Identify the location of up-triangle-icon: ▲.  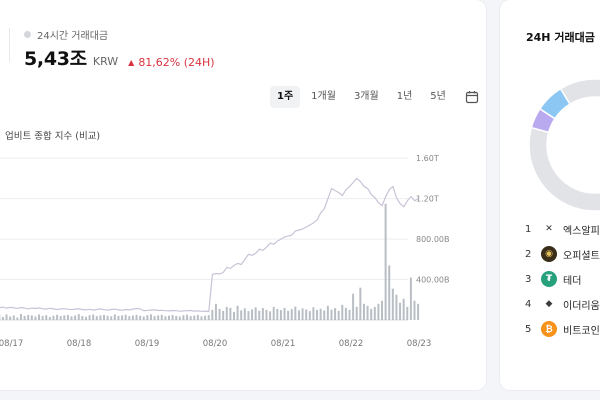
(131, 62).